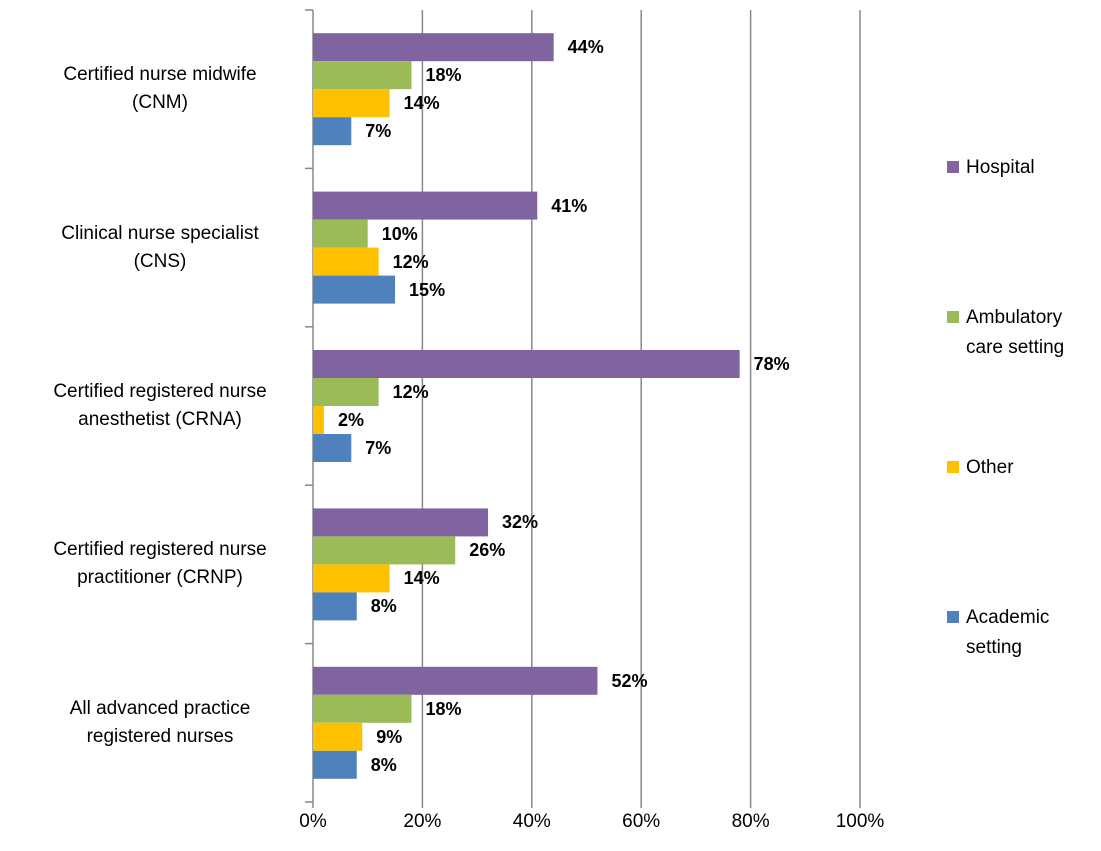 The width and height of the screenshot is (1101, 851). Describe the element at coordinates (389, 736) in the screenshot. I see `data-label: 9%` at that location.